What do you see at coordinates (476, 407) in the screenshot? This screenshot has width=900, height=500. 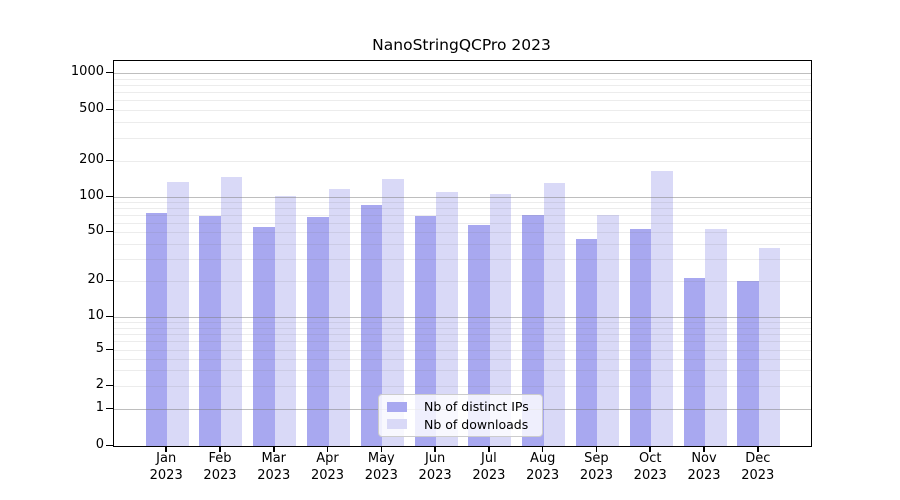 I see `legend-label: Nb of distinct IPs` at bounding box center [476, 407].